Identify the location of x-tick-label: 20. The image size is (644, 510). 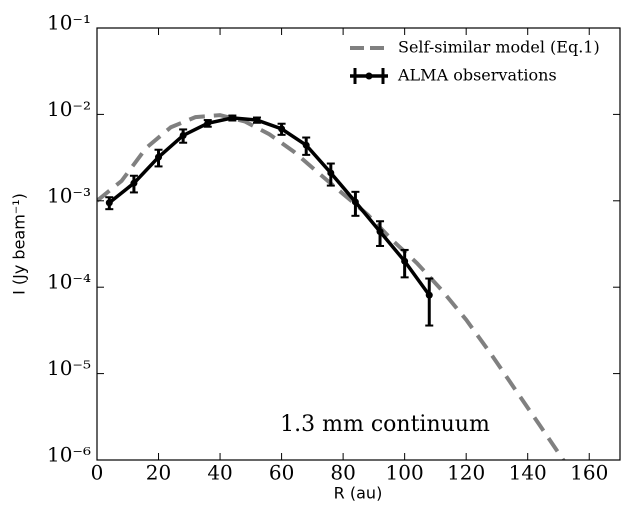
(158, 473).